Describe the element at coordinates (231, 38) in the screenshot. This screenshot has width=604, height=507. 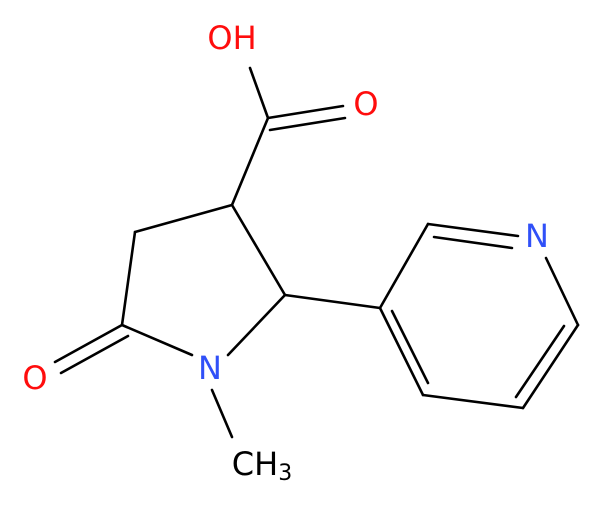
I see `atom-label: OH` at that location.